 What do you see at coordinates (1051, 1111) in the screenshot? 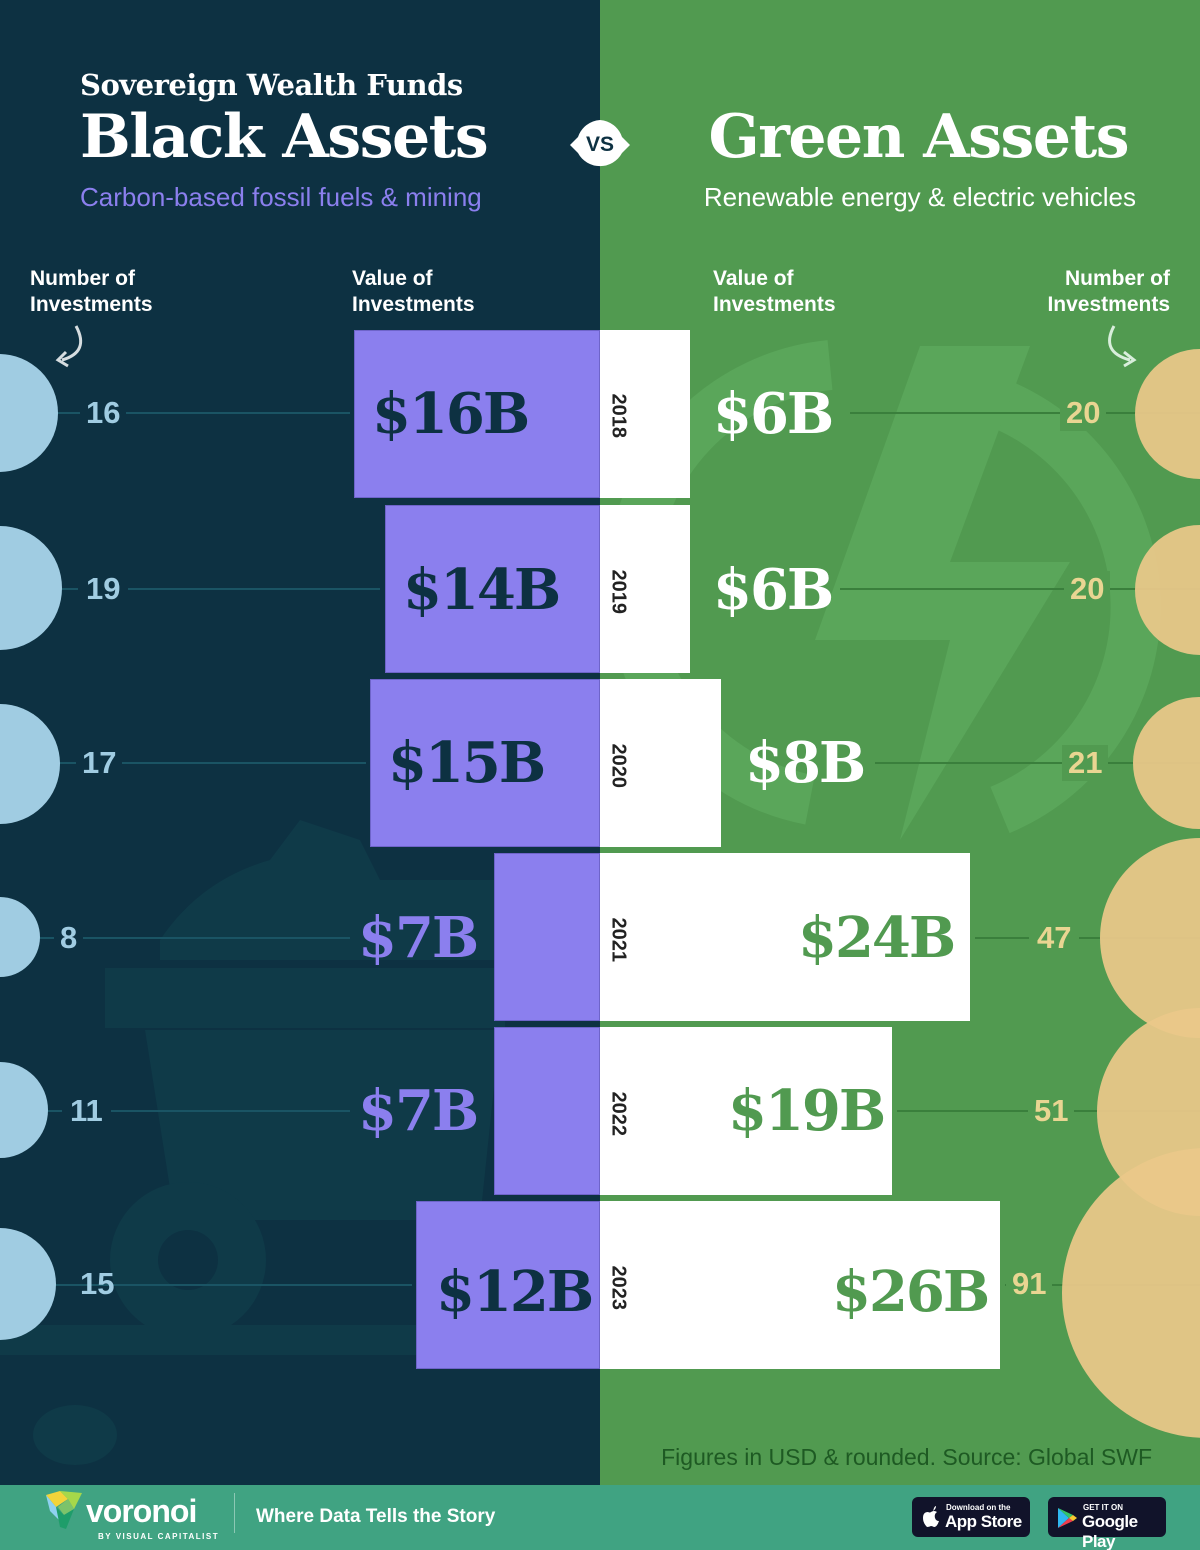
I see `green-count: 51` at bounding box center [1051, 1111].